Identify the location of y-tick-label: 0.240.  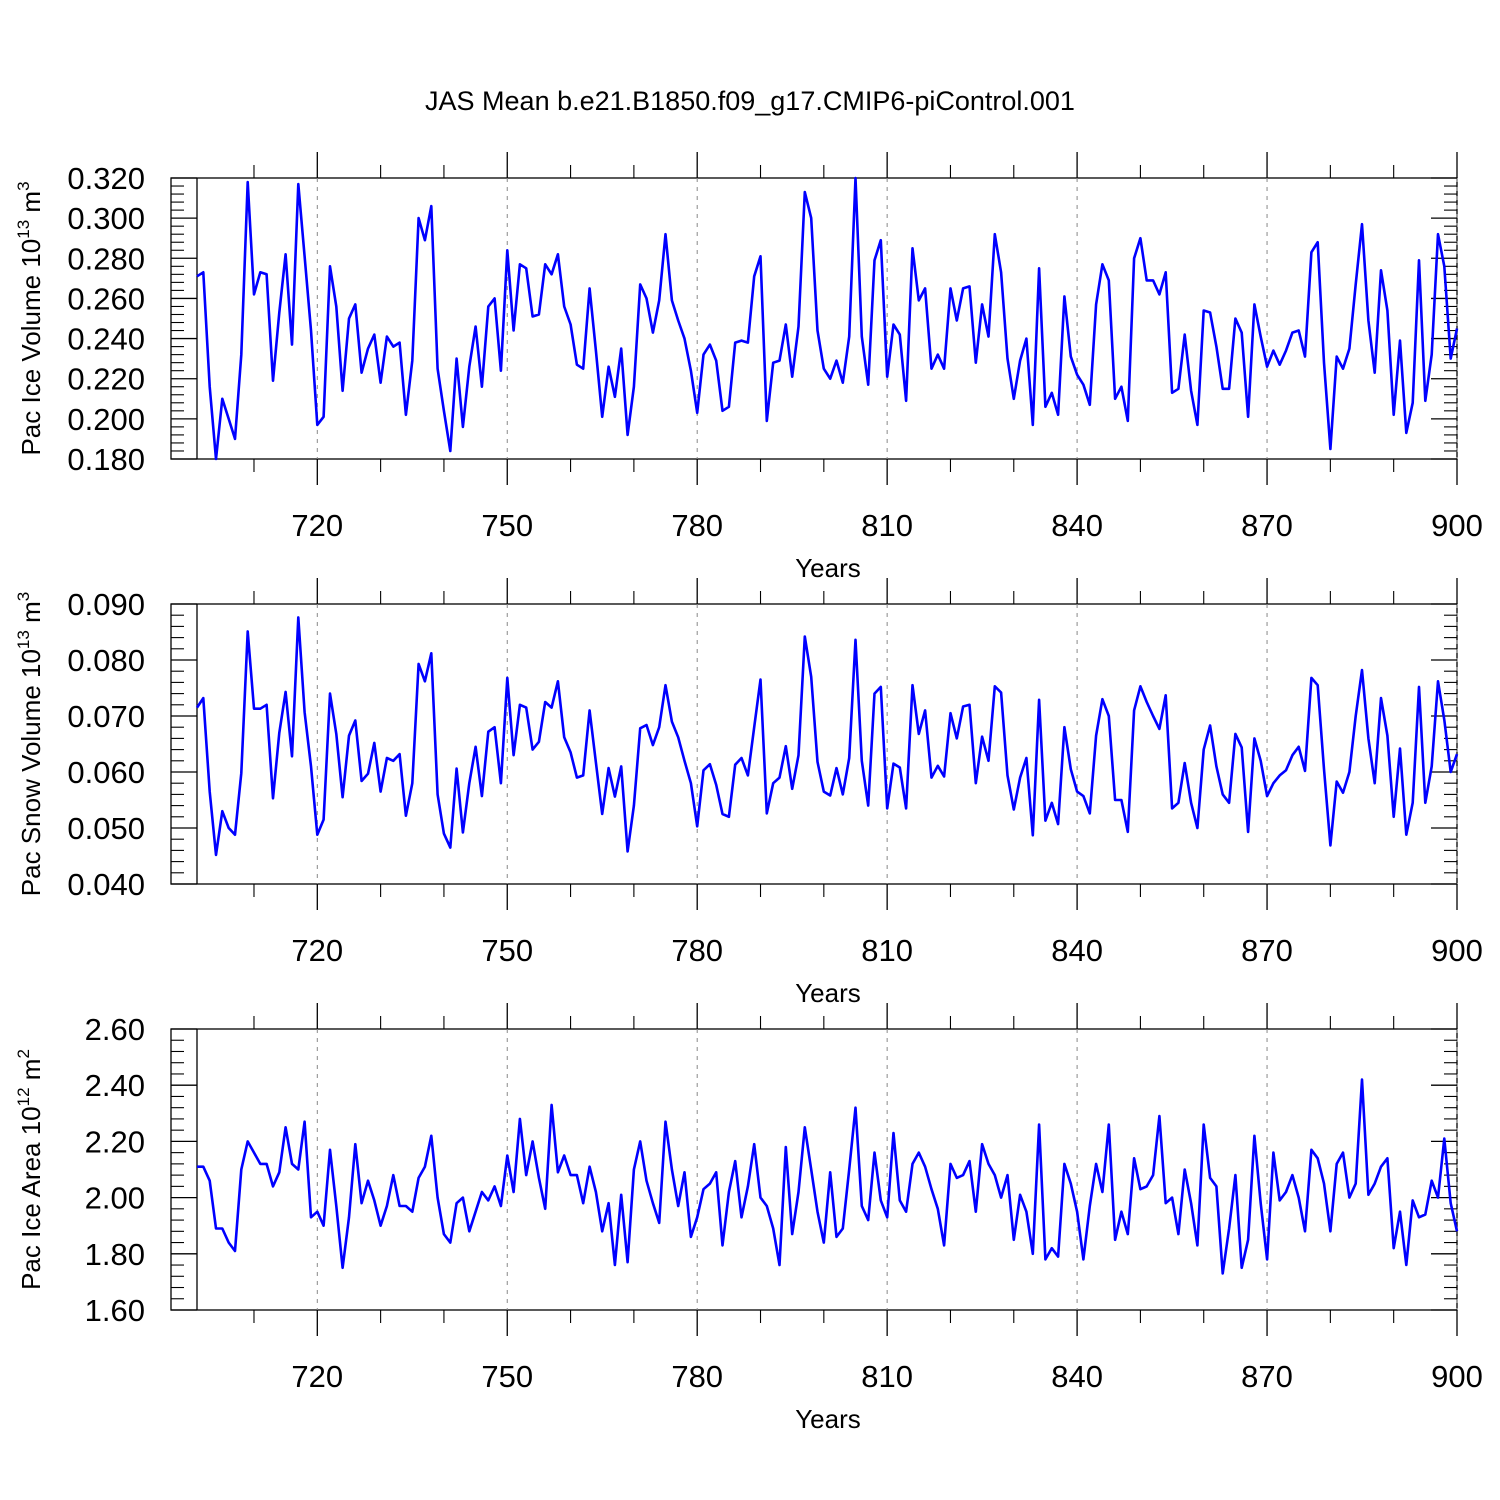
(106, 339).